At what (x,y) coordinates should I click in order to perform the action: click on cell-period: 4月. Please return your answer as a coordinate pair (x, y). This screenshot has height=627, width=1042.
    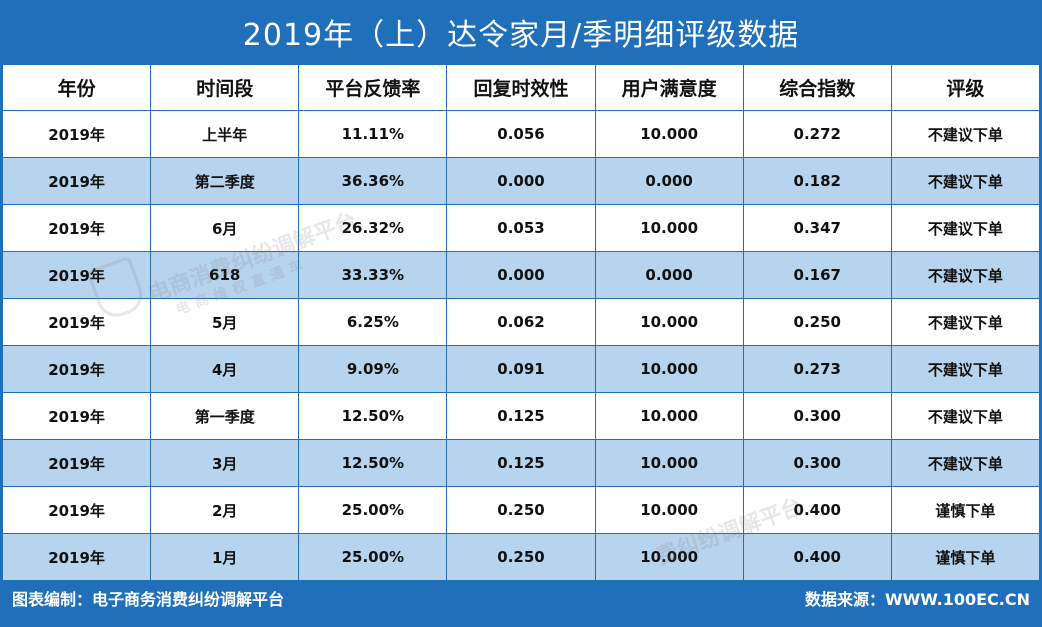
    Looking at the image, I should click on (225, 369).